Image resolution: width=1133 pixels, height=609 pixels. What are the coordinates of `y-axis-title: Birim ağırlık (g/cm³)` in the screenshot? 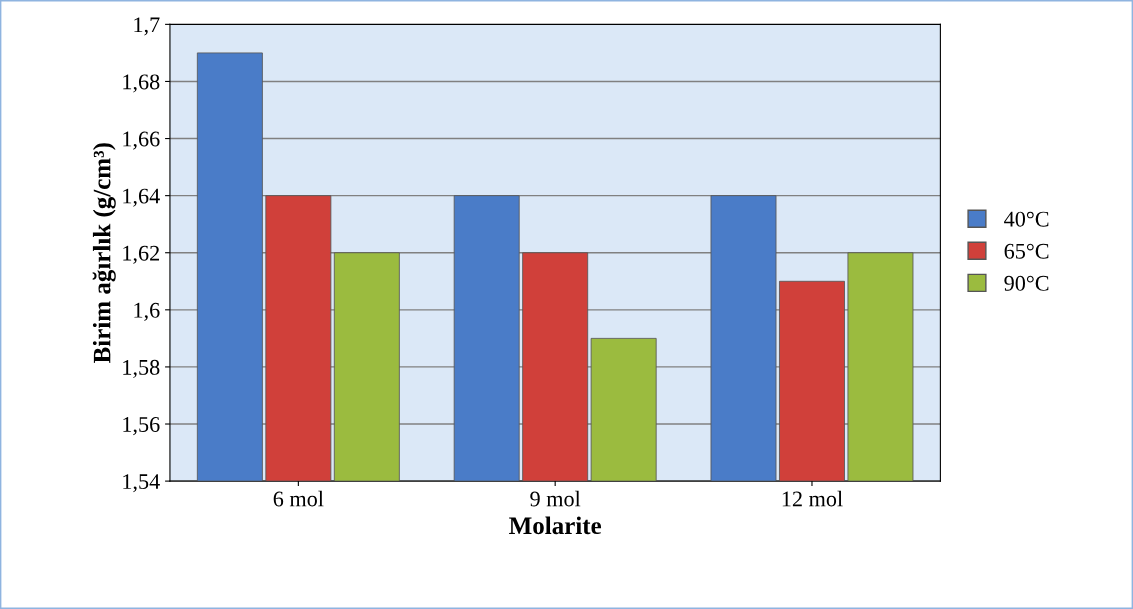 It's located at (104, 253).